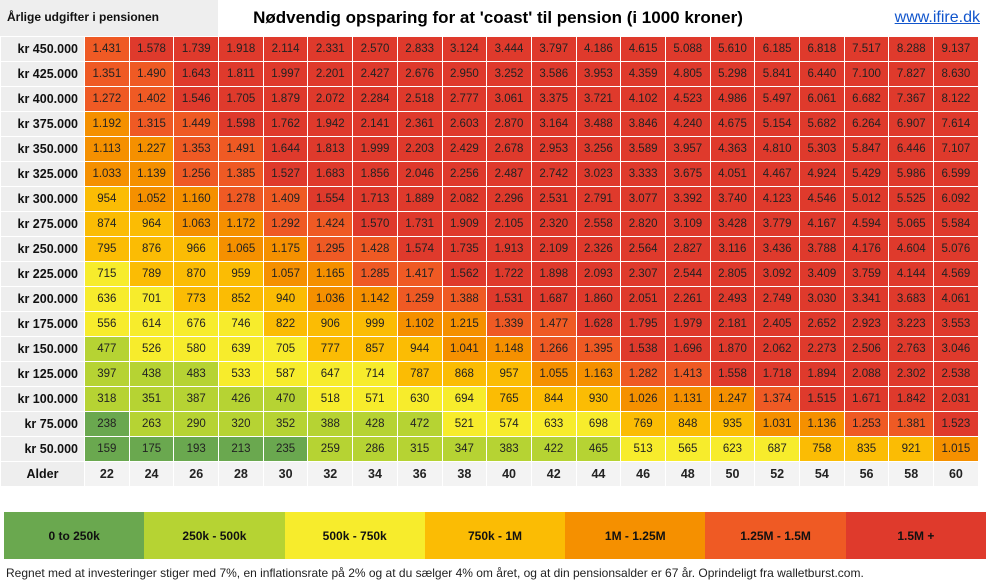  What do you see at coordinates (956, 449) in the screenshot?
I see `table-cell: 1.015` at bounding box center [956, 449].